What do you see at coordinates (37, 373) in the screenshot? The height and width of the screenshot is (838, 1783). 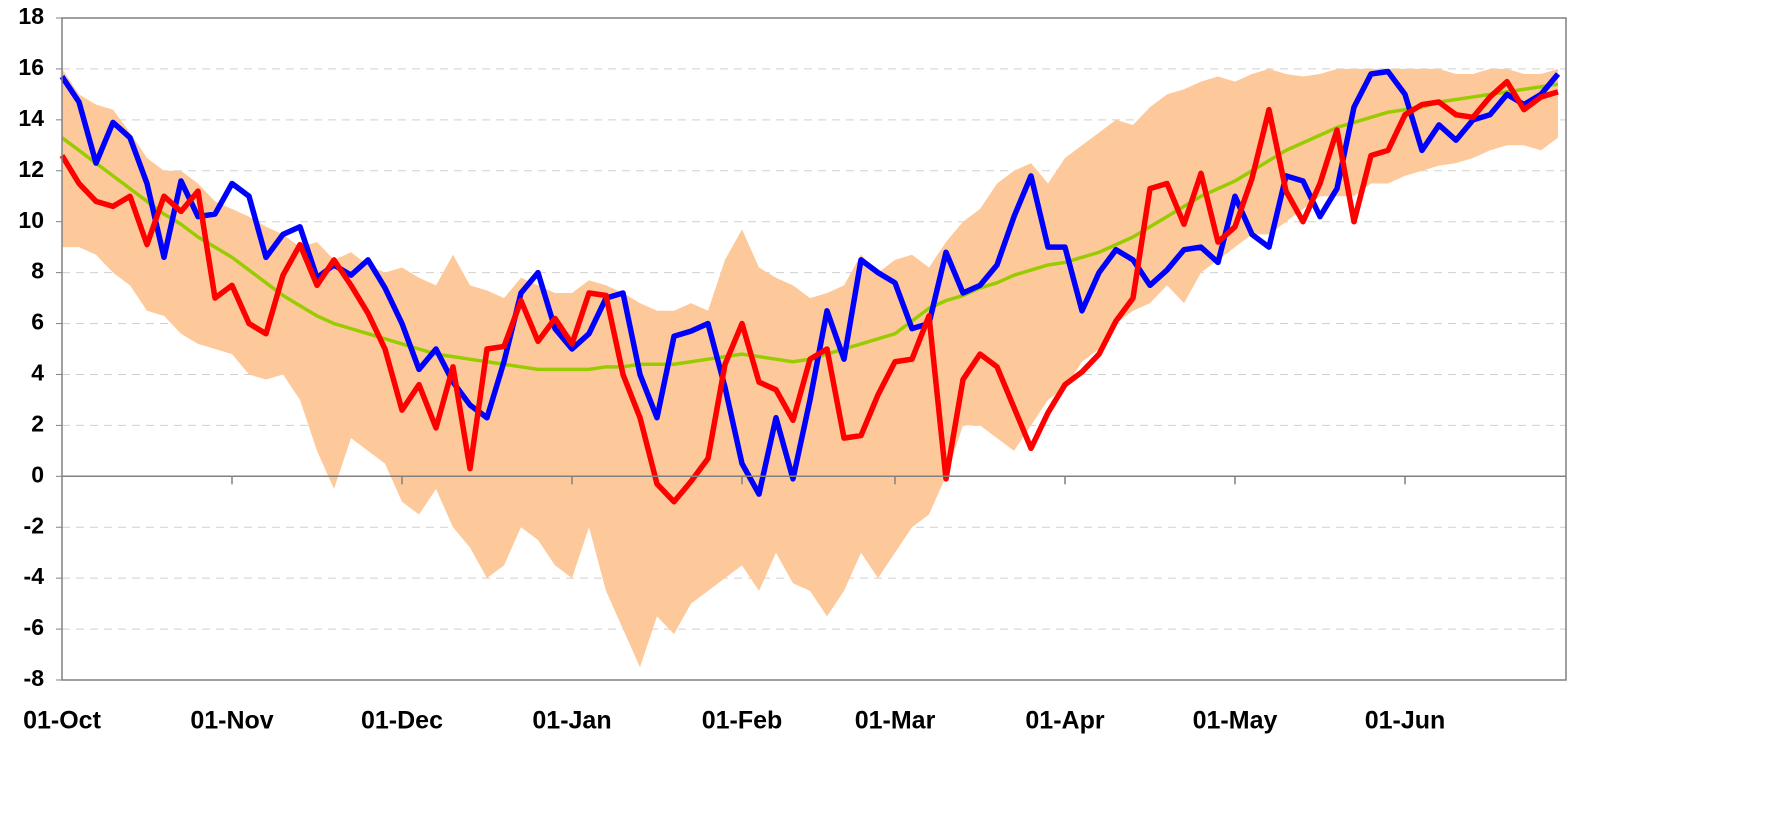 I see `y-tick-label: 4` at bounding box center [37, 373].